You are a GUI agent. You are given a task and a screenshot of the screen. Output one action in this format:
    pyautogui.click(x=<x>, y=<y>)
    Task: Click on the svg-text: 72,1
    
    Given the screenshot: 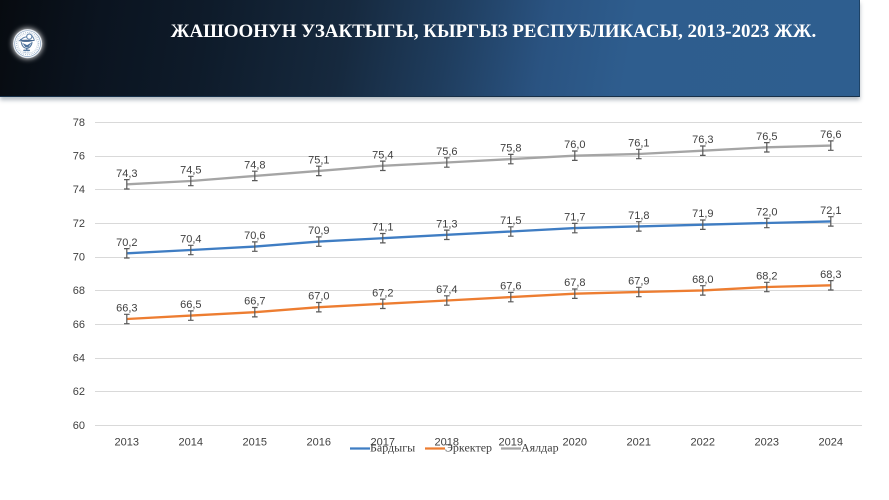 What is the action you would take?
    pyautogui.click(x=830, y=211)
    